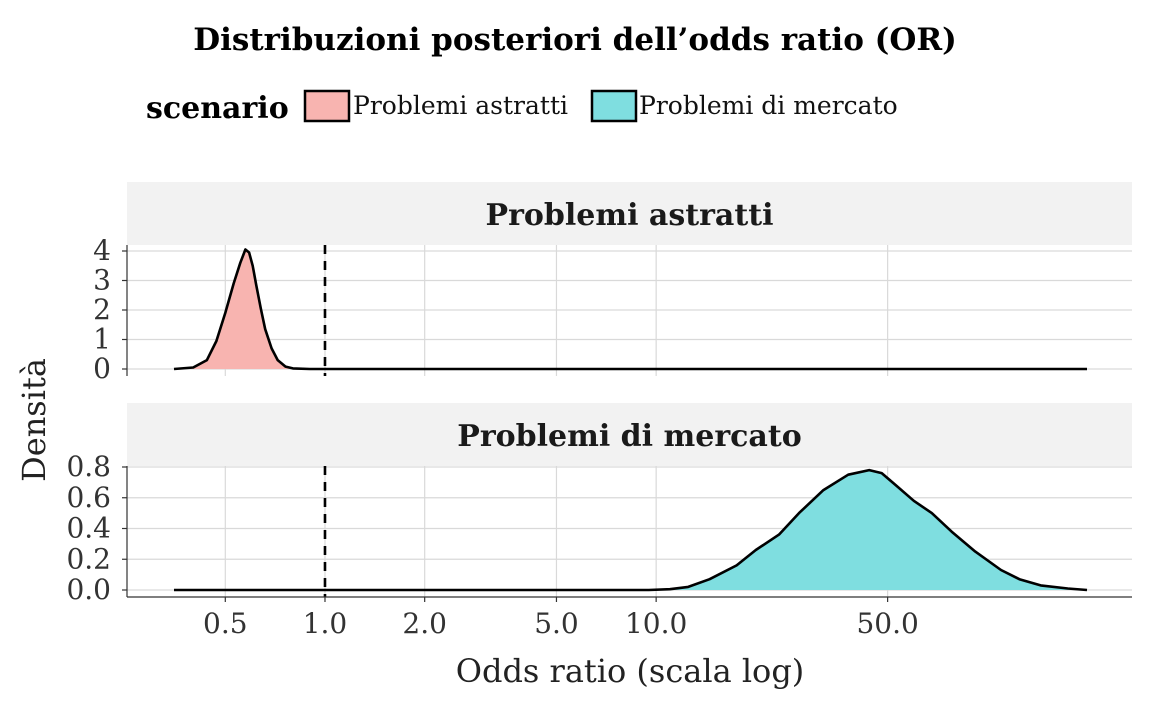 The image size is (1152, 716). What do you see at coordinates (225, 623) in the screenshot?
I see `x-tick-label-0-5: 0.5` at bounding box center [225, 623].